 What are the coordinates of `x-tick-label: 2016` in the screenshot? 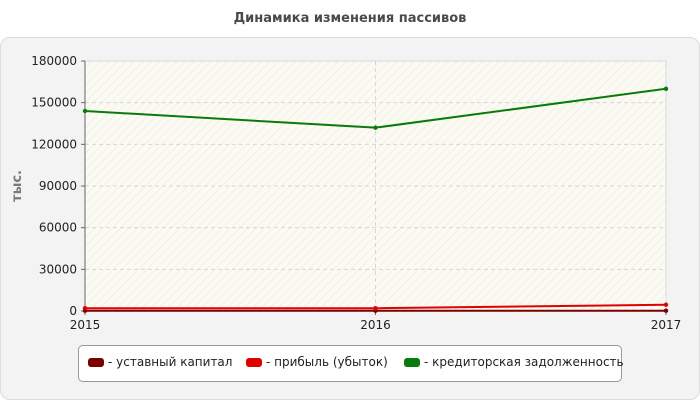 It's located at (375, 325).